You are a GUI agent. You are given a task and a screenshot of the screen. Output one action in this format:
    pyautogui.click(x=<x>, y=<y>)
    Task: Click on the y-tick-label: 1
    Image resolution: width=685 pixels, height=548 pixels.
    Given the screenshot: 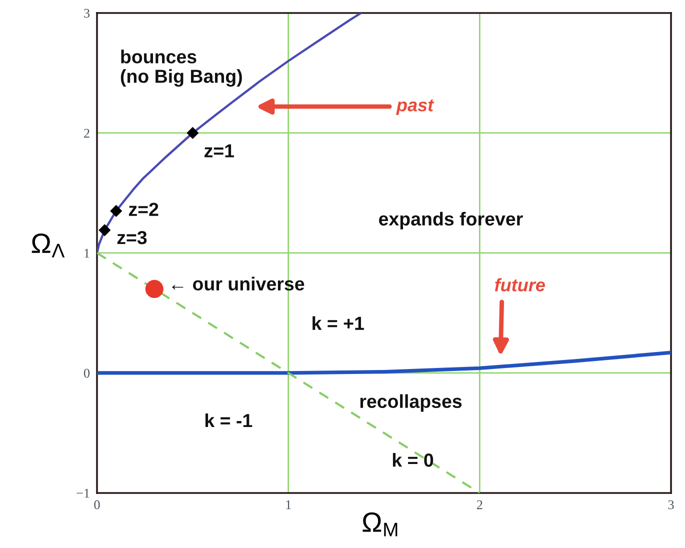 What is the action you would take?
    pyautogui.click(x=87, y=253)
    